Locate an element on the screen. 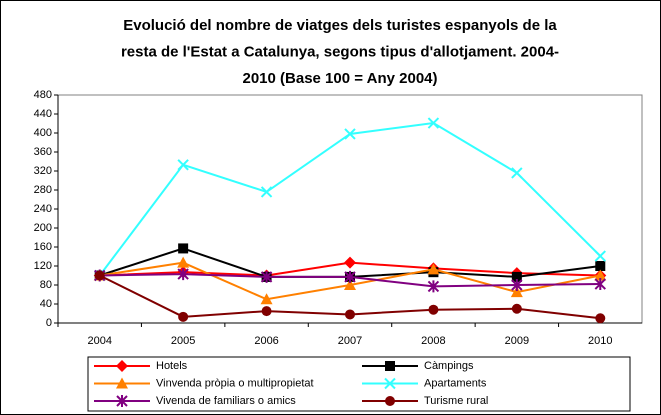  legend-label: Hotels is located at coordinates (172, 366).